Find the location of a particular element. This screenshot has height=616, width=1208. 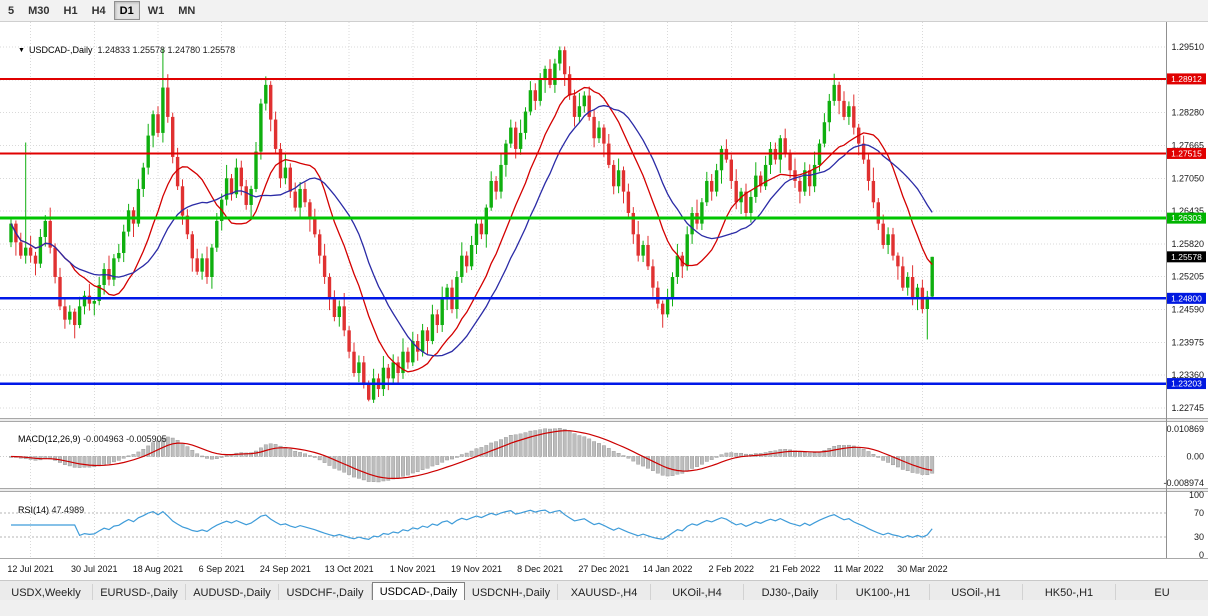

svg-text: 1.23360 is located at coordinates (1187, 375).